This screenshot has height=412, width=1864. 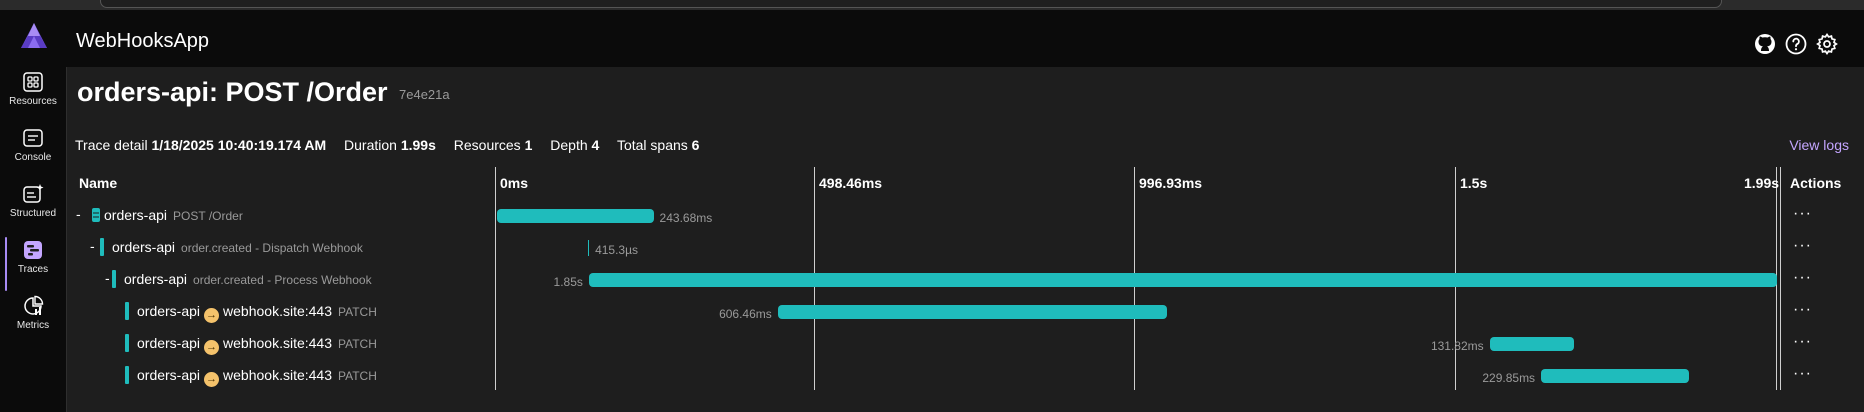 What do you see at coordinates (418, 145) in the screenshot?
I see `duration-value: 1.99s` at bounding box center [418, 145].